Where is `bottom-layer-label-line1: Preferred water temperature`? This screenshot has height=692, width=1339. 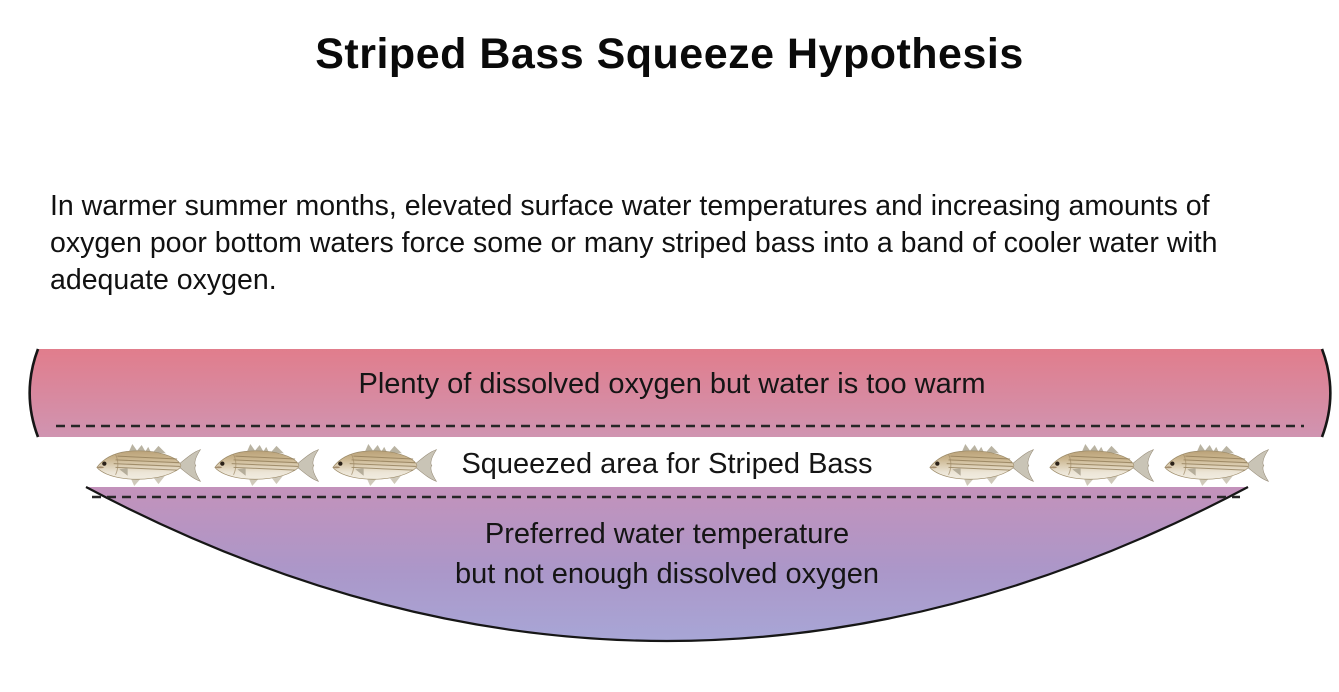 bottom-layer-label-line1: Preferred water temperature is located at coordinates (667, 534).